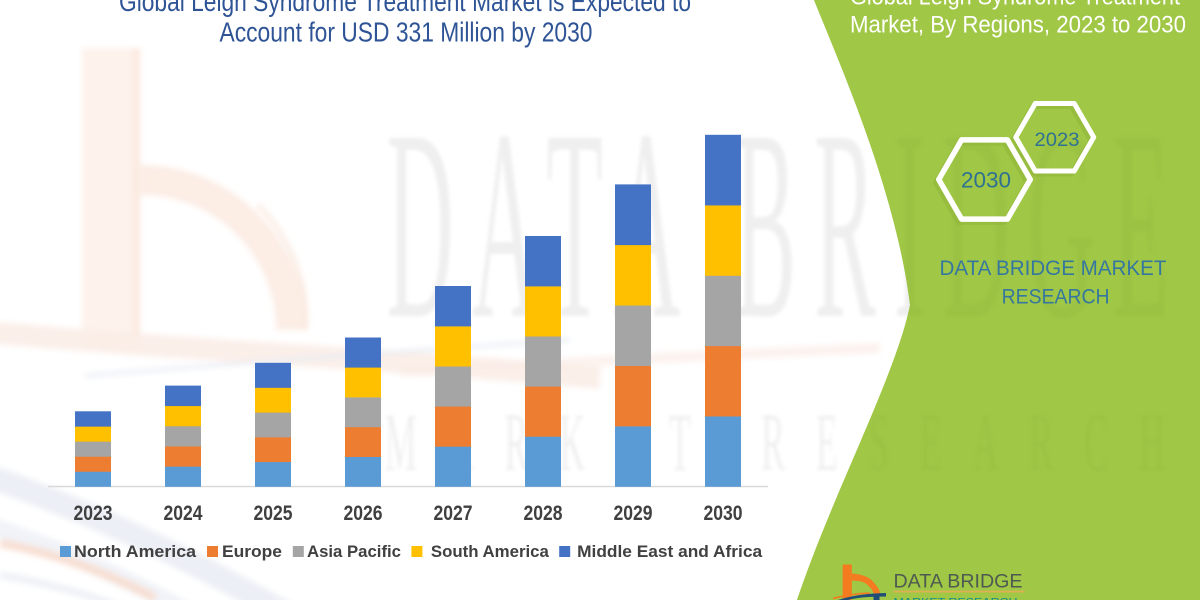 This screenshot has height=600, width=1200. What do you see at coordinates (406, 31) in the screenshot?
I see `svg-text:Account for USD 331 Million by: Account for USD 331 Million by 2030` at bounding box center [406, 31].